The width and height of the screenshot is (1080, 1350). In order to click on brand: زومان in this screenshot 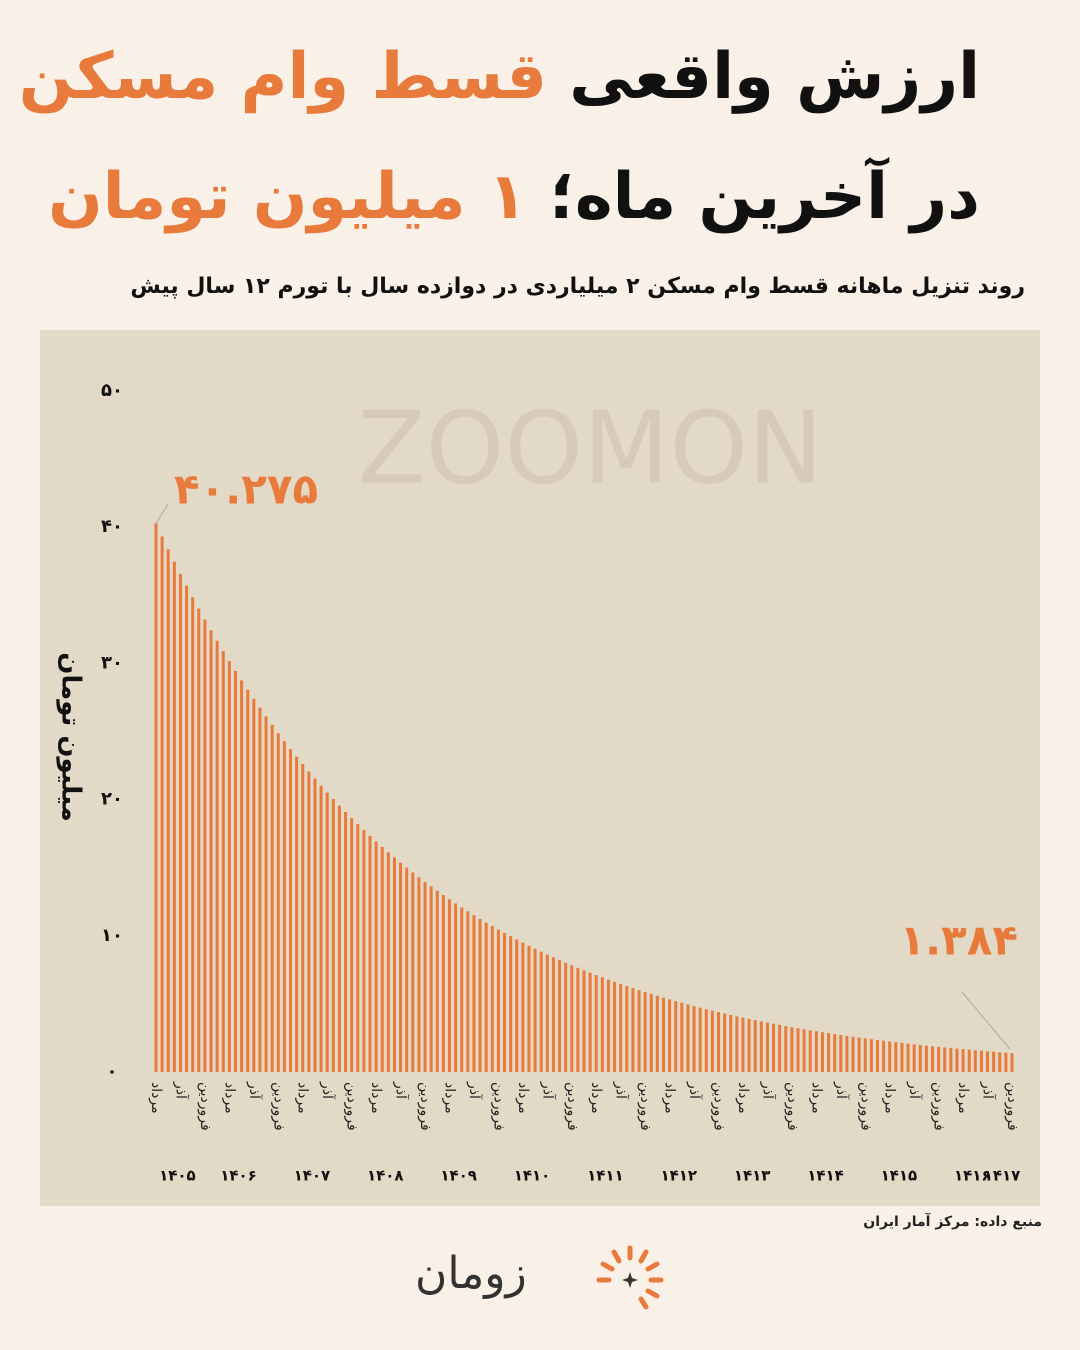, I will do `click(471, 1273)`.